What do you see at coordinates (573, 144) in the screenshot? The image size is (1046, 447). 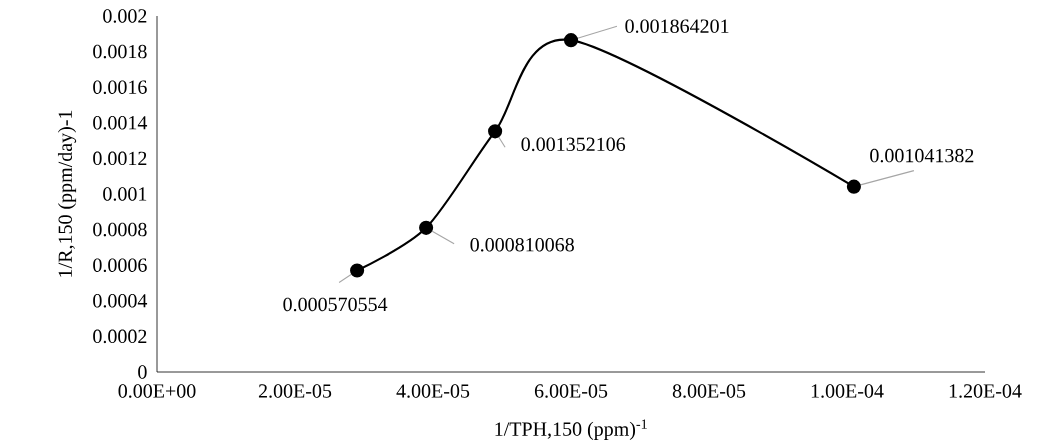 I see `data-label: 0.001352106` at bounding box center [573, 144].